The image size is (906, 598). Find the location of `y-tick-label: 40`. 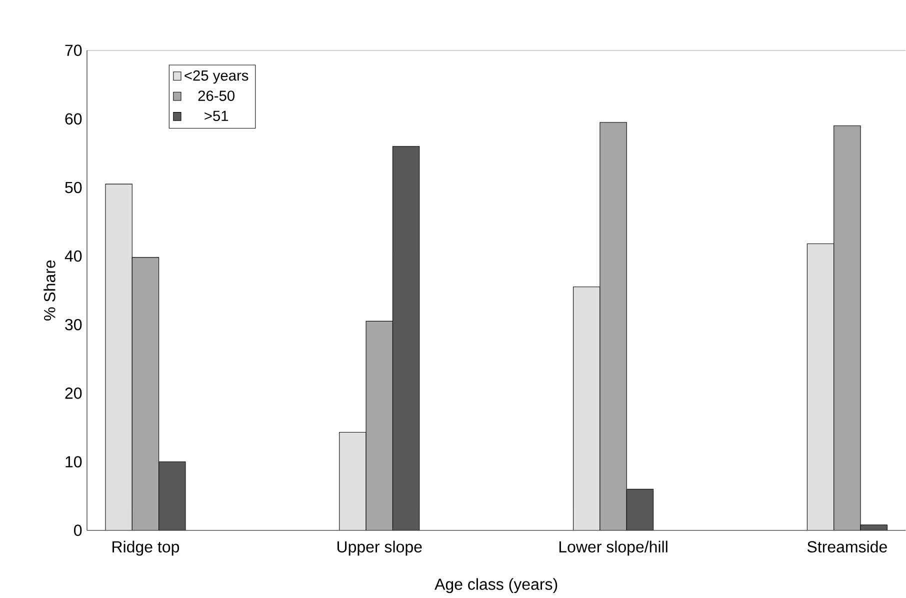

y-tick-label: 40 is located at coordinates (73, 256).